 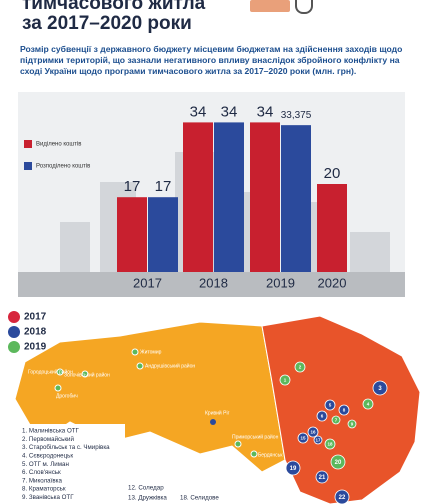 I want to click on list-item: 7. Миколаївка, so click(x=42, y=480).